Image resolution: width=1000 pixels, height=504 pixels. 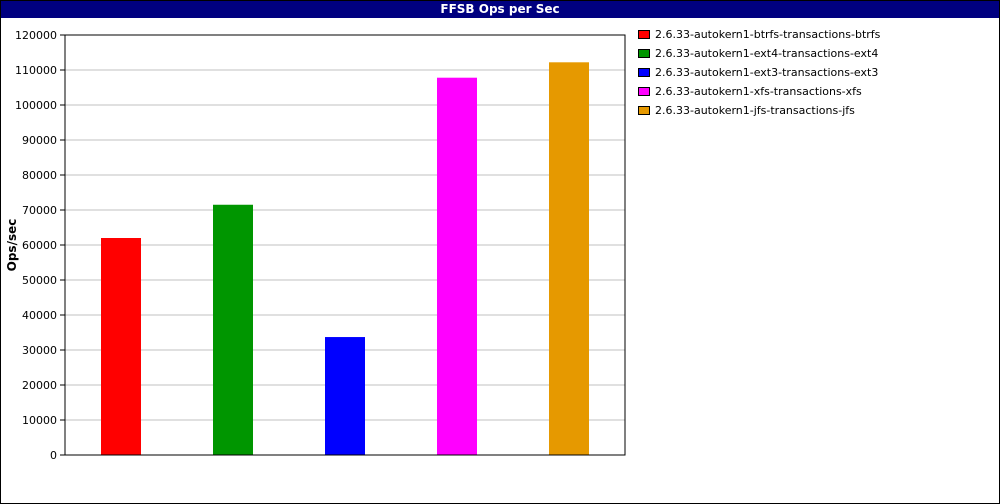 What do you see at coordinates (39, 245) in the screenshot?
I see `y-tick-label: 60000` at bounding box center [39, 245].